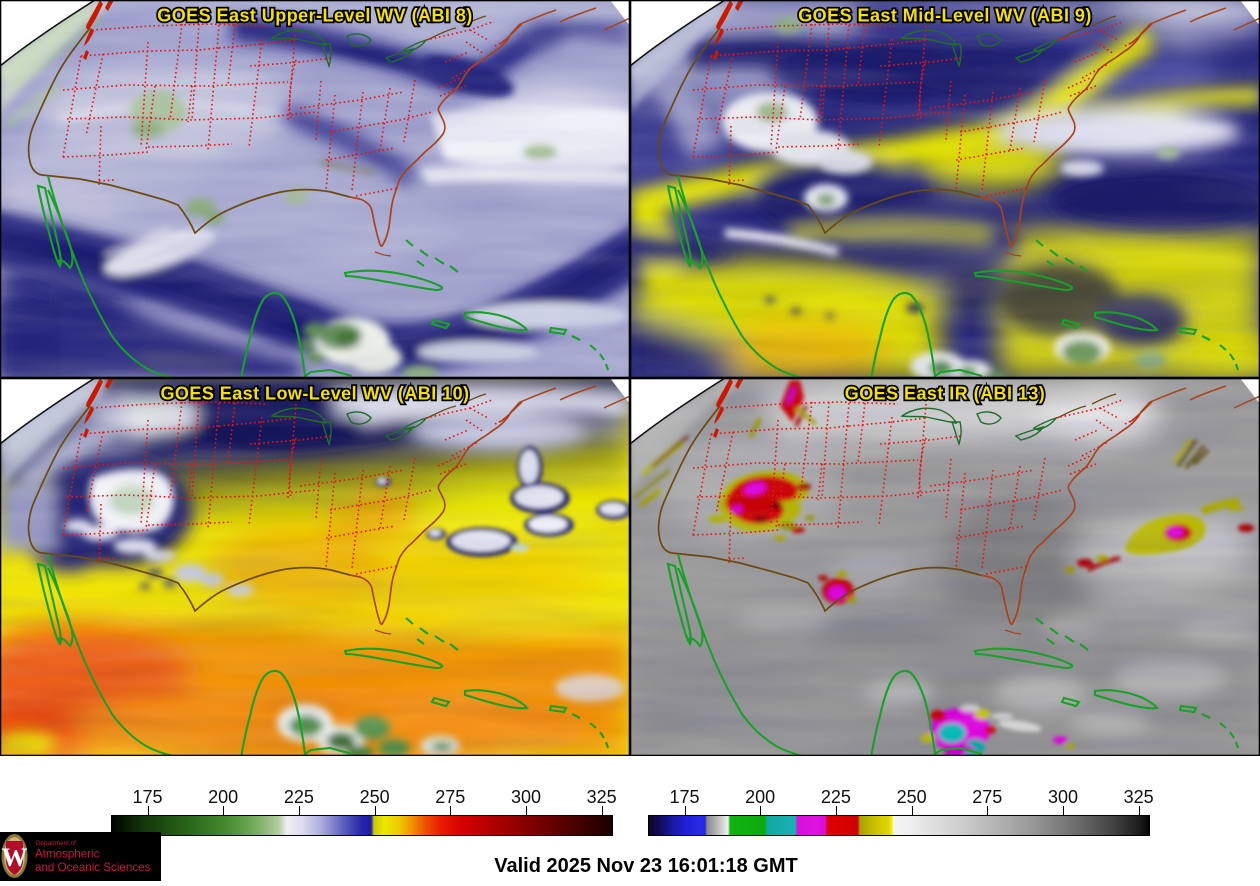 The width and height of the screenshot is (1260, 886). What do you see at coordinates (15, 857) in the screenshot?
I see `svg-text: W` at bounding box center [15, 857].